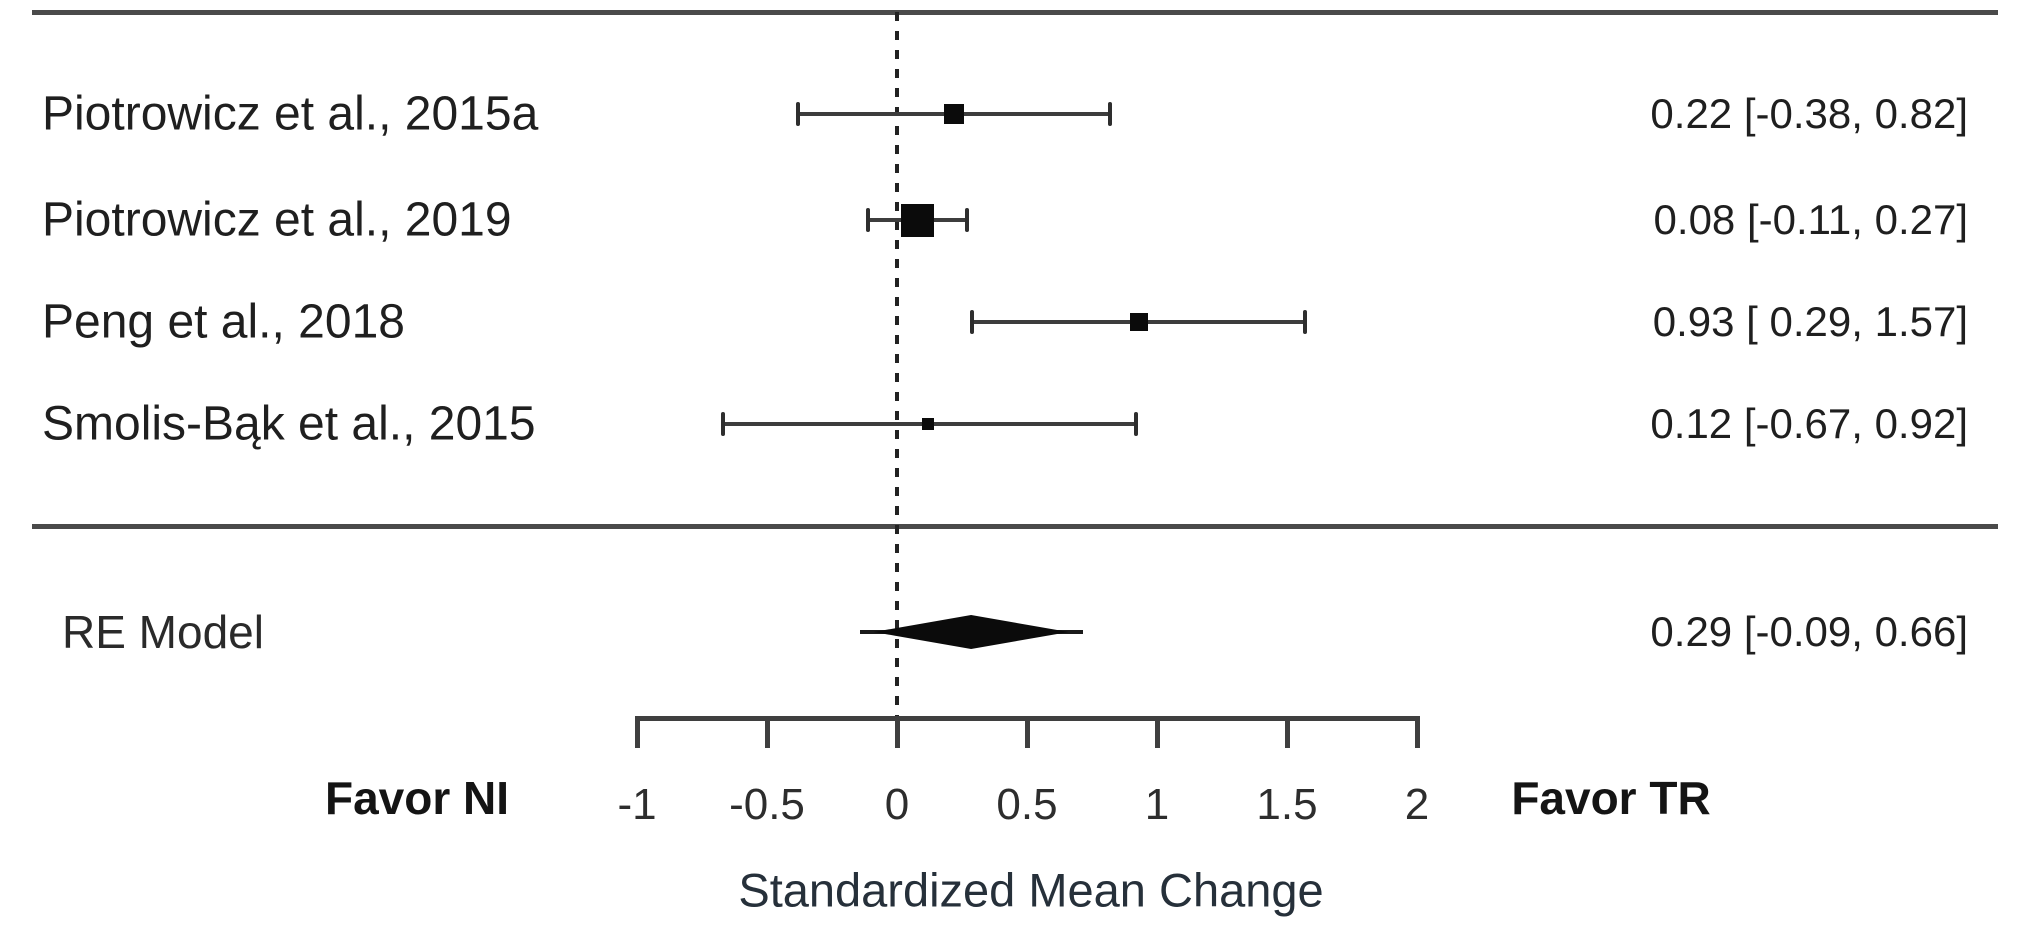  Describe the element at coordinates (1031, 890) in the screenshot. I see `axis-title: Standardized Mean Change` at that location.